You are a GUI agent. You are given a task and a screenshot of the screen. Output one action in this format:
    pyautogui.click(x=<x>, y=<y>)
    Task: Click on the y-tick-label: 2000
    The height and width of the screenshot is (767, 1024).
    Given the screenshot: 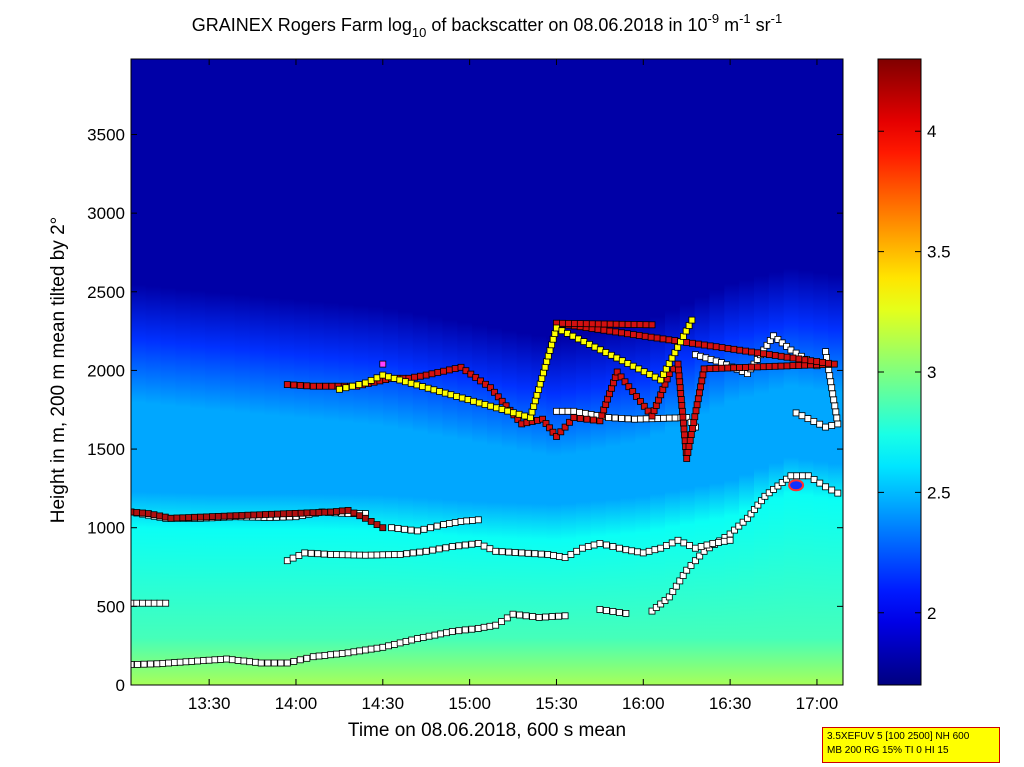 What is the action you would take?
    pyautogui.click(x=106, y=370)
    